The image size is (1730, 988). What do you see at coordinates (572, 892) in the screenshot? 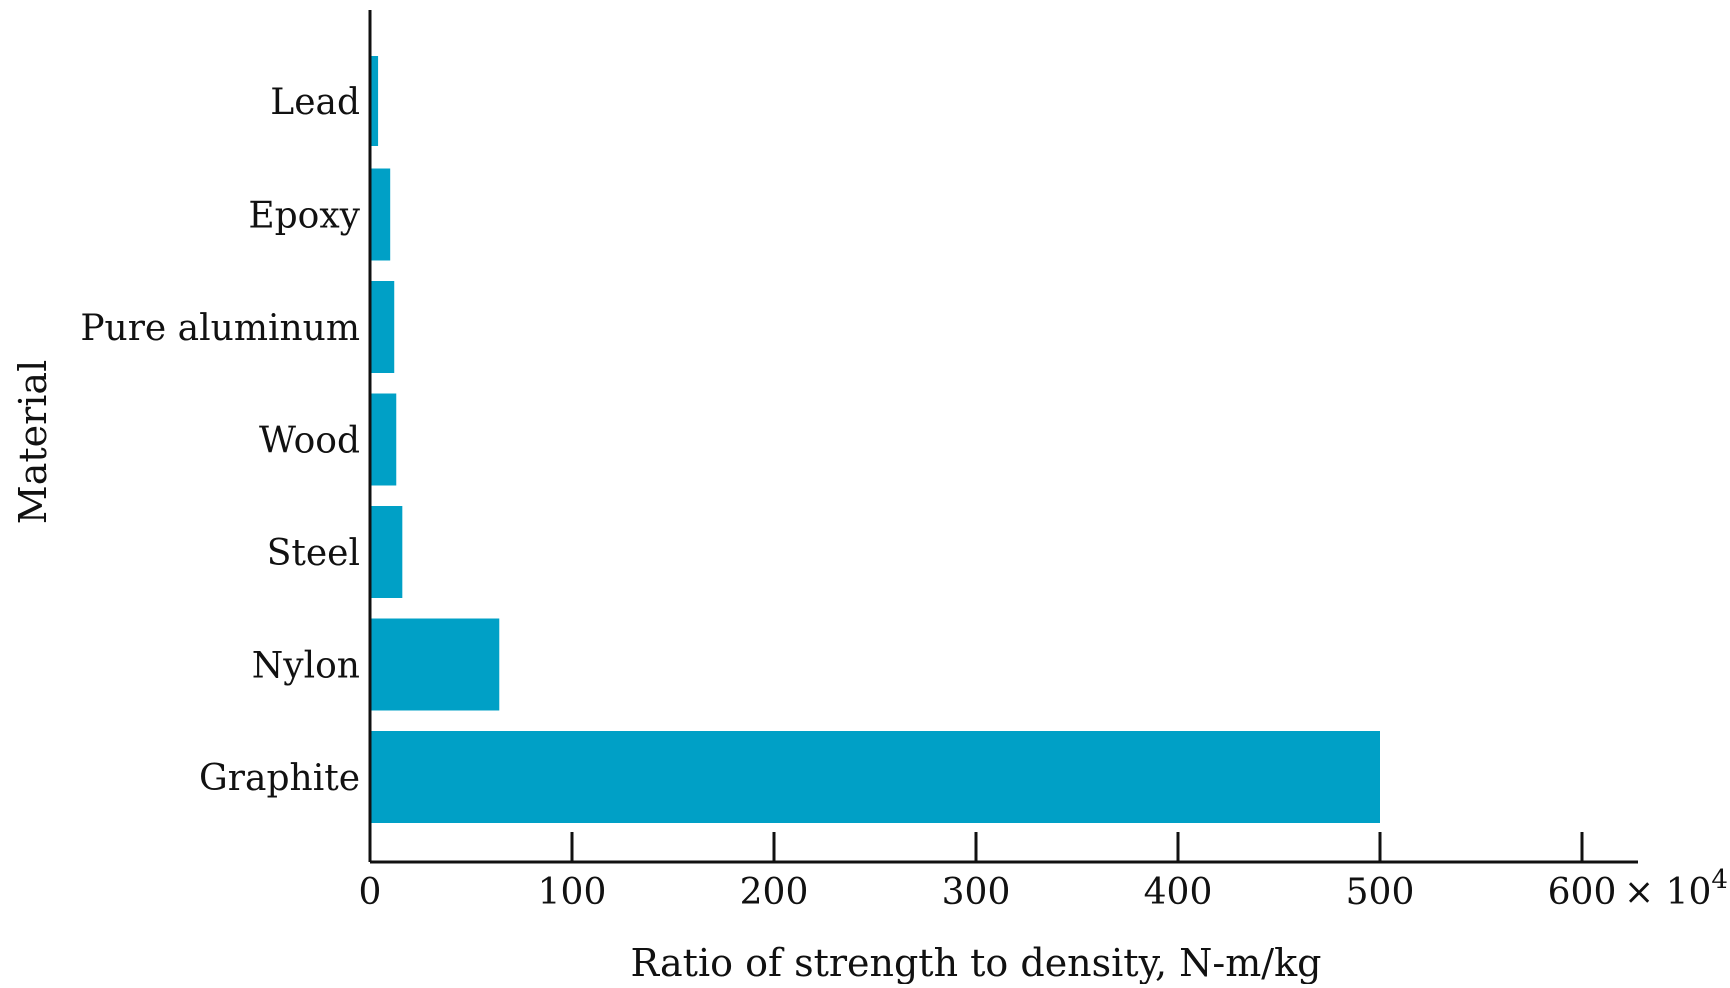
I see `x-tick-label-100: 100` at bounding box center [572, 892].